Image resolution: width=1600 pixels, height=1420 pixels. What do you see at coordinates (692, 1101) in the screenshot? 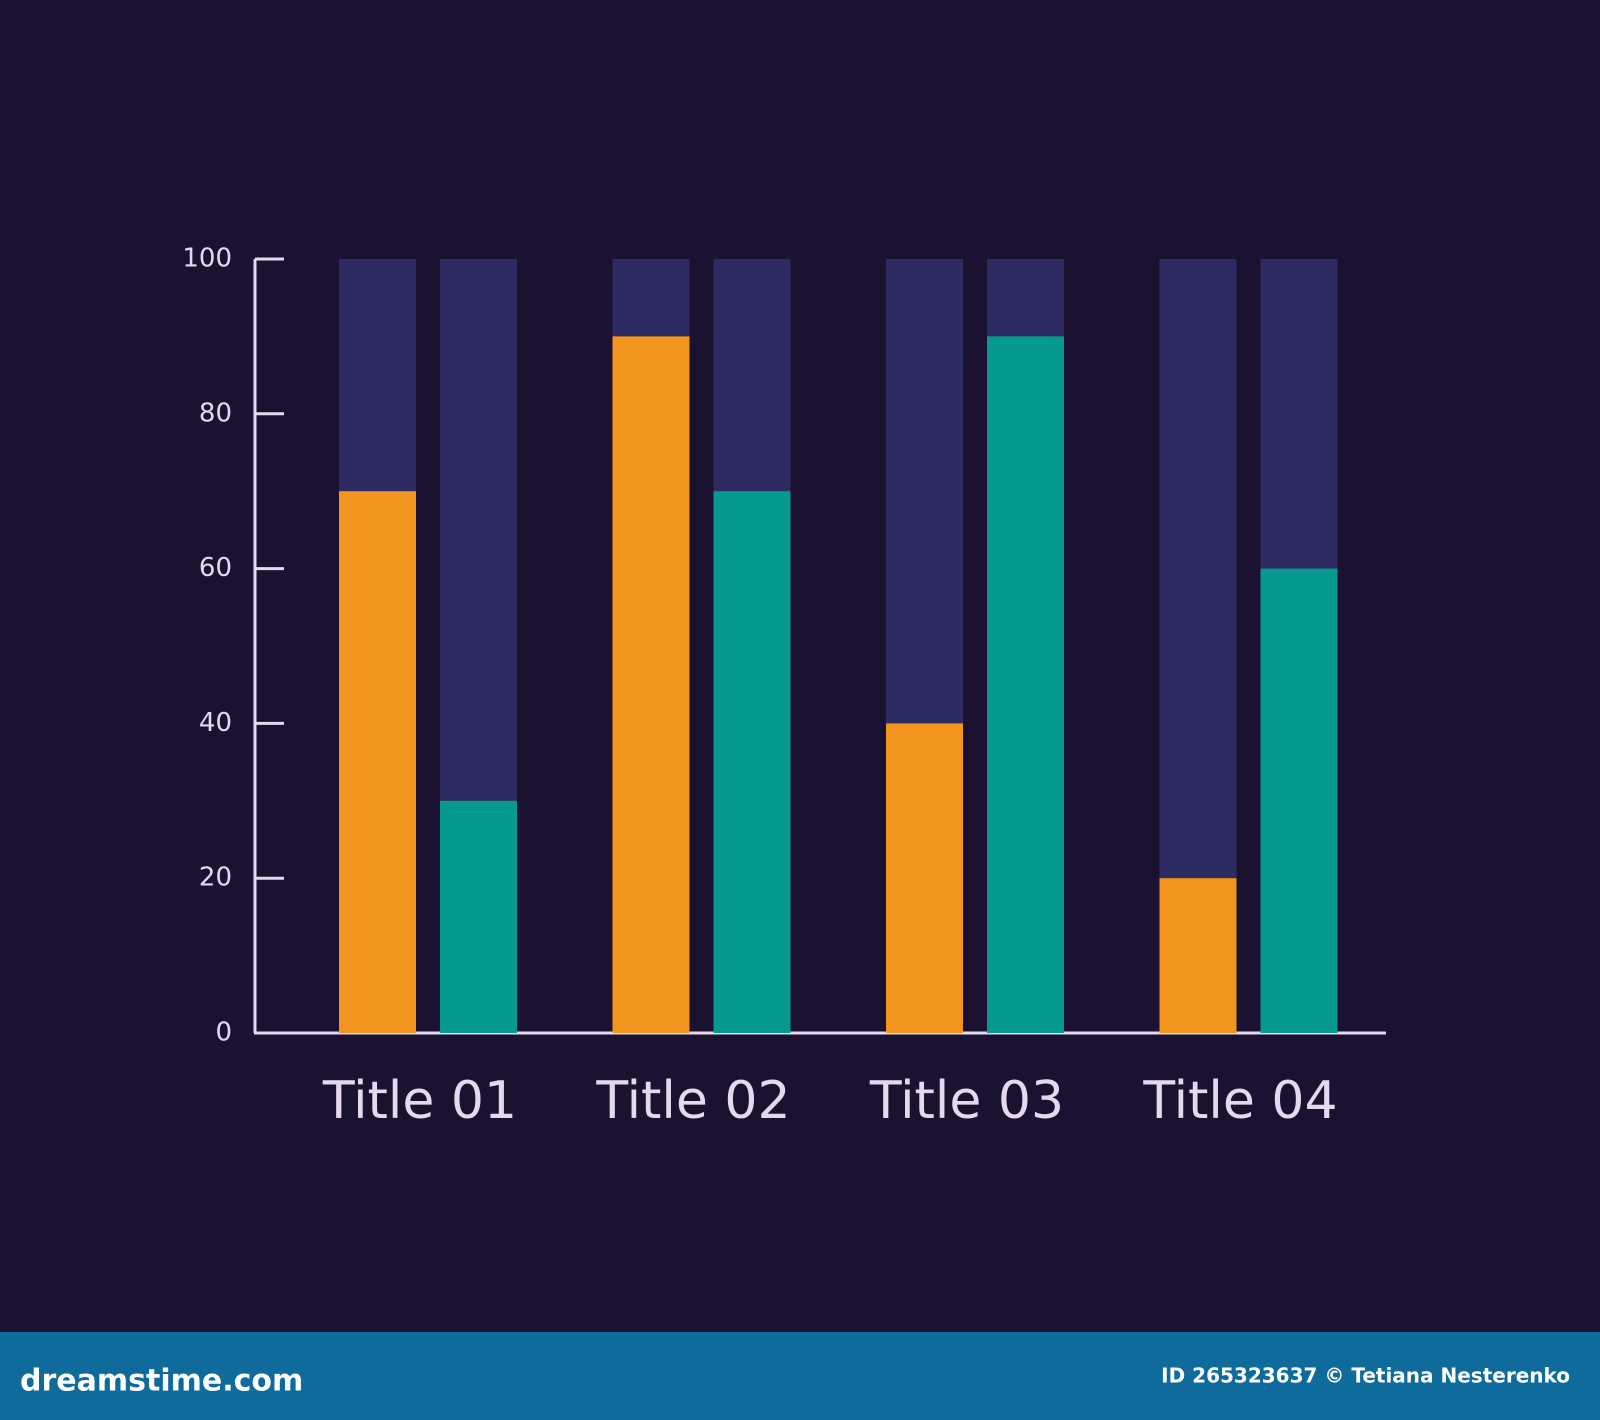
I see `x-tick-label: Title 02` at bounding box center [692, 1101].